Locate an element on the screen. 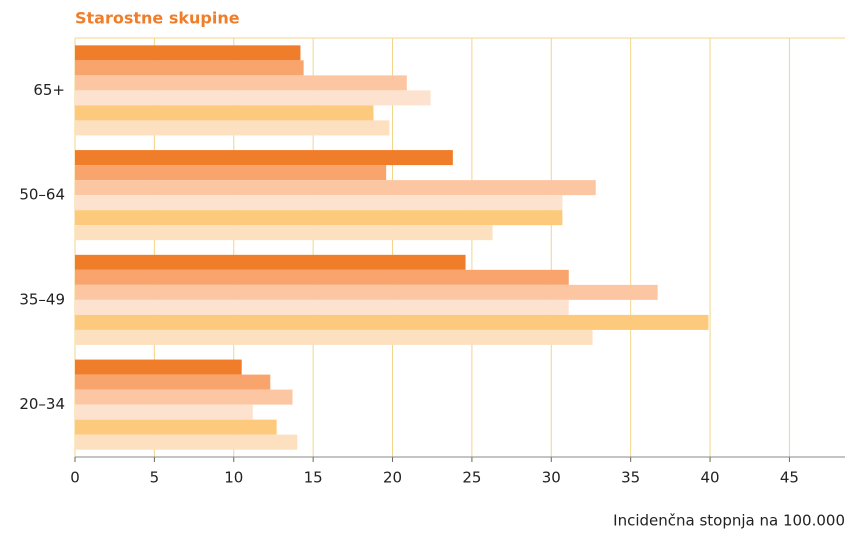 The height and width of the screenshot is (533, 847). x-tick-label: 10 is located at coordinates (233, 478).